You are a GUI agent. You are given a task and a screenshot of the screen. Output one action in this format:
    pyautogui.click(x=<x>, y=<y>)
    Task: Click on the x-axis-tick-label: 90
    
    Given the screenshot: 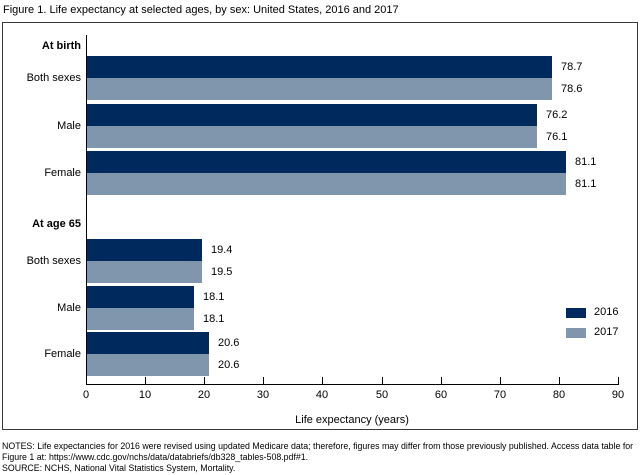 What is the action you would take?
    pyautogui.click(x=618, y=395)
    